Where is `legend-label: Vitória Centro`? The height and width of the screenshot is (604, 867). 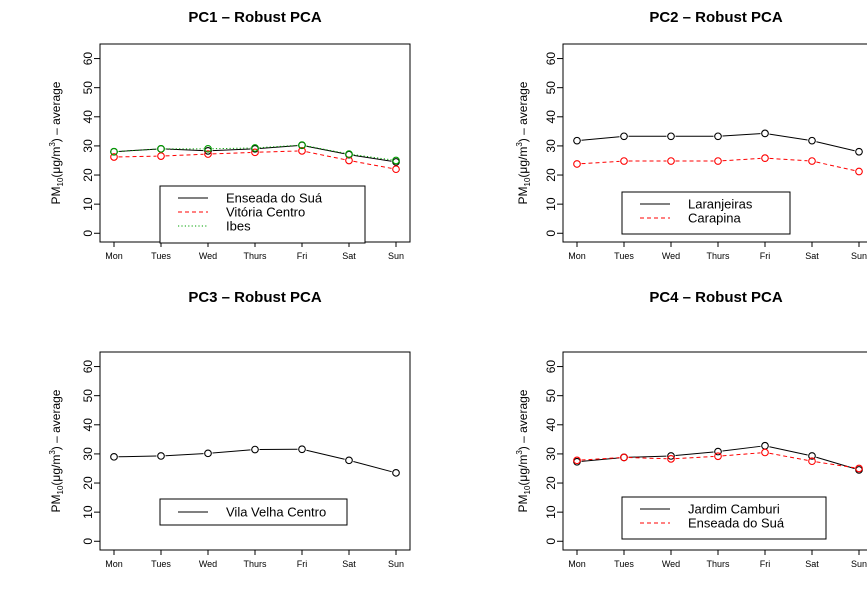 legend-label: Vitória Centro is located at coordinates (265, 212).